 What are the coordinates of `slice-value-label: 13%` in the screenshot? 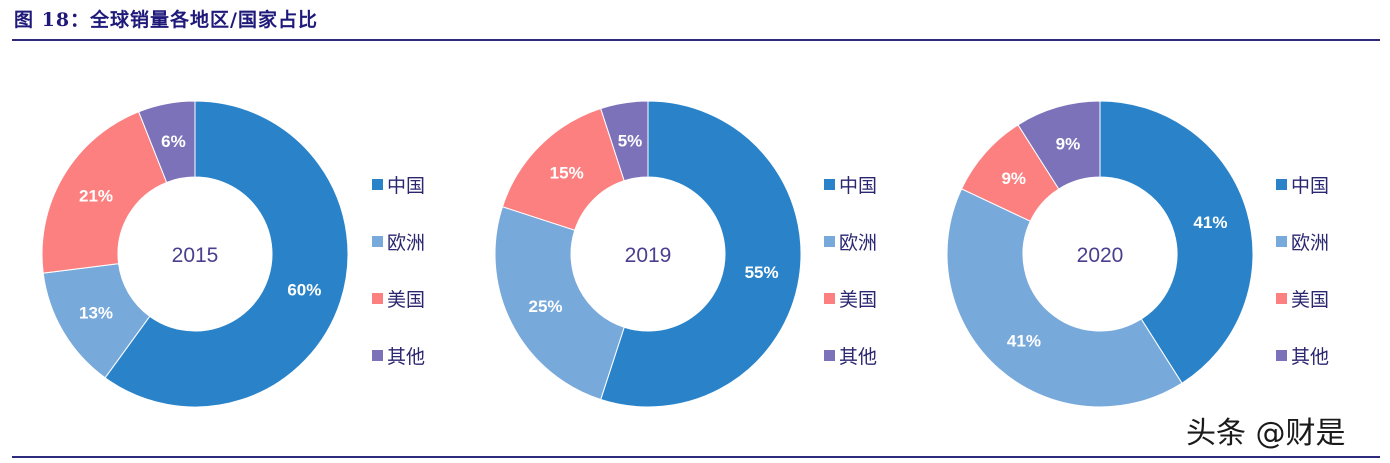 It's located at (96, 313).